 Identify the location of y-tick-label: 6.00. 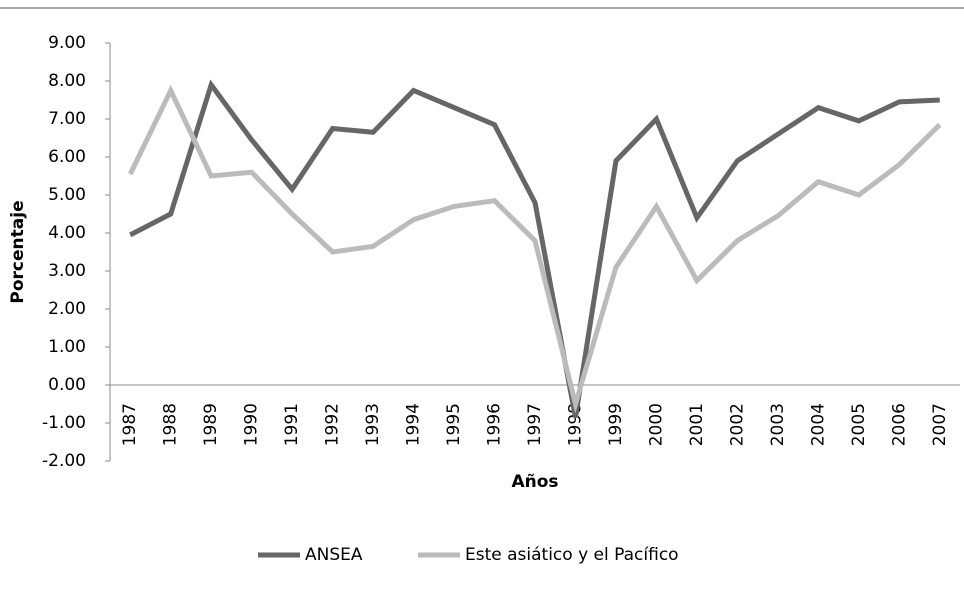
(67, 157).